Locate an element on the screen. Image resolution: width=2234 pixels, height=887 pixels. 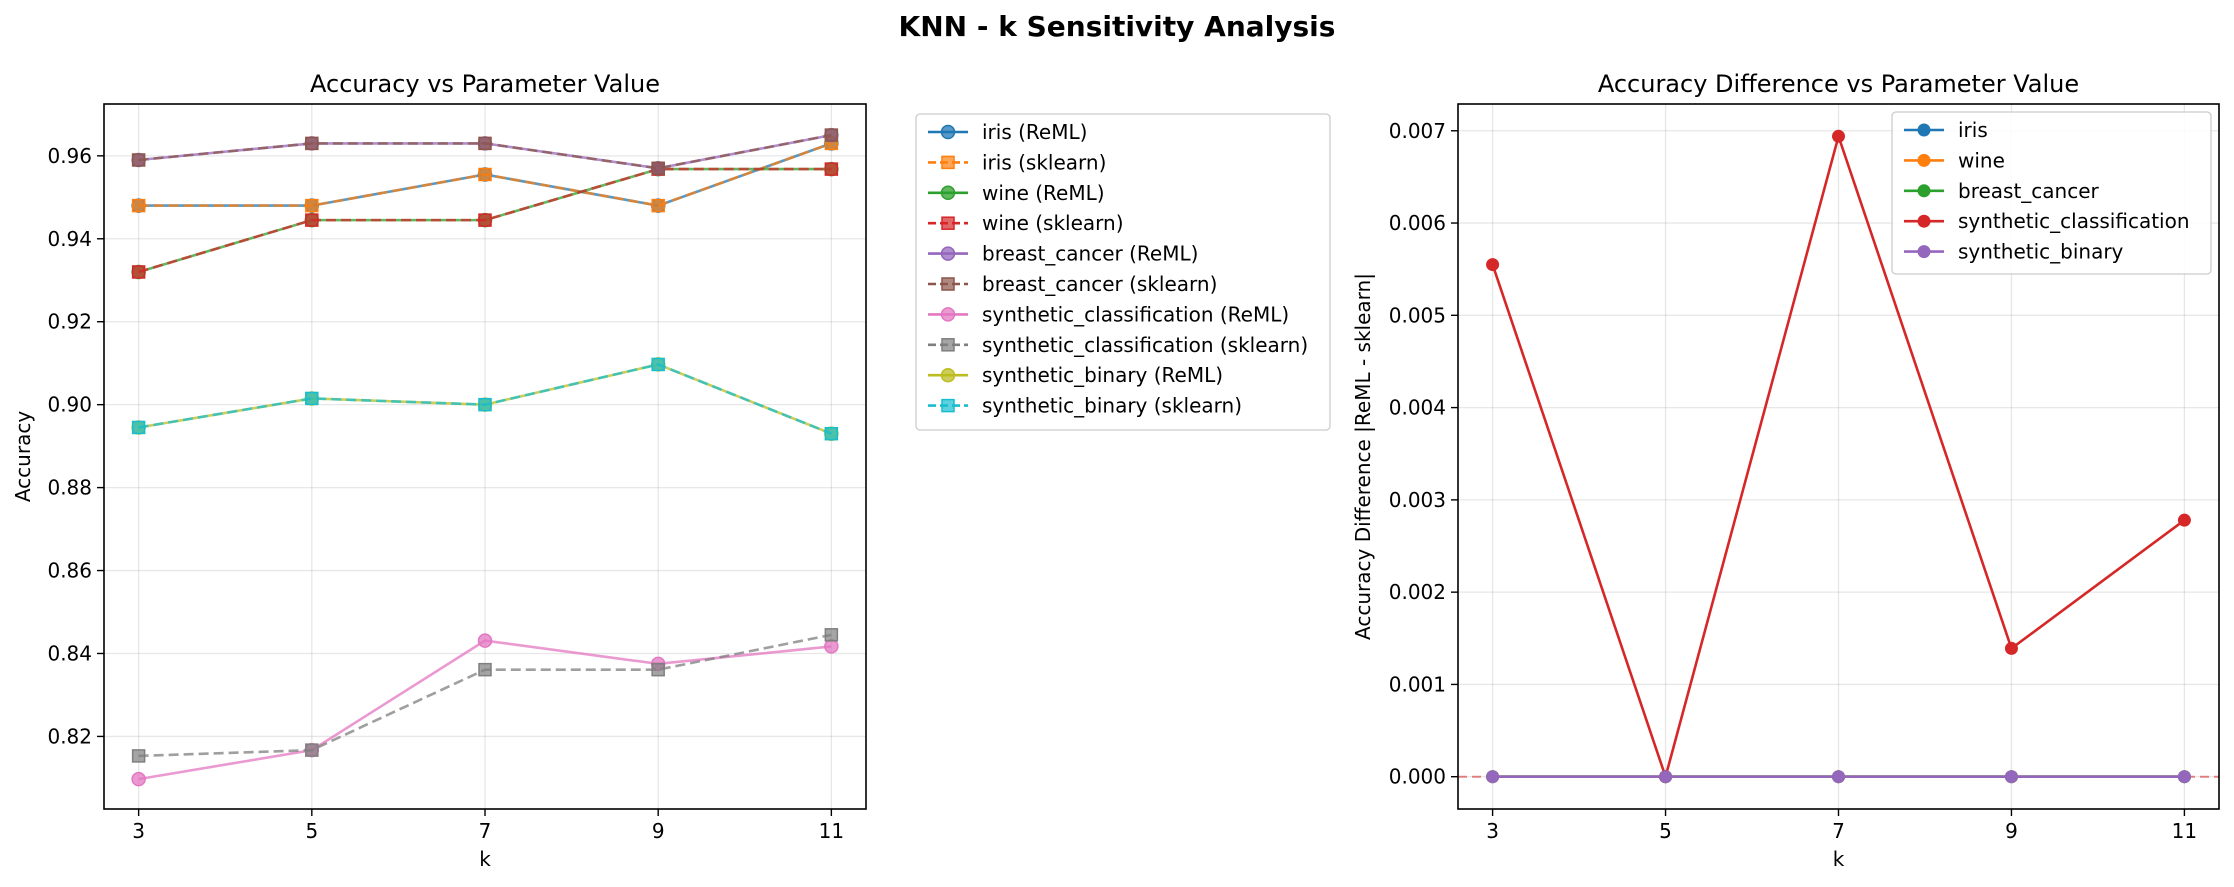
legend-entry-synthetic-binary: synthetic_binary is located at coordinates (2014, 252).